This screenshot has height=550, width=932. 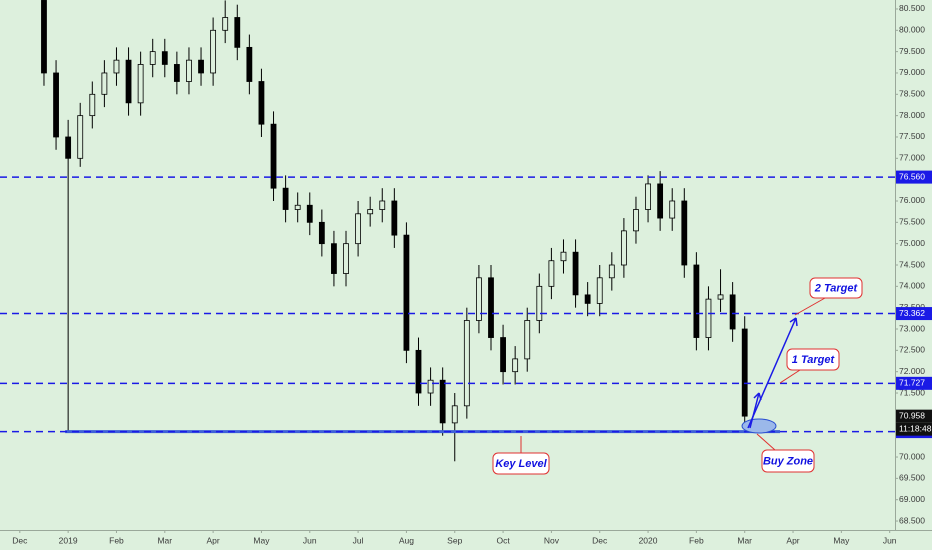 I want to click on level-label: 76.560, so click(x=912, y=176).